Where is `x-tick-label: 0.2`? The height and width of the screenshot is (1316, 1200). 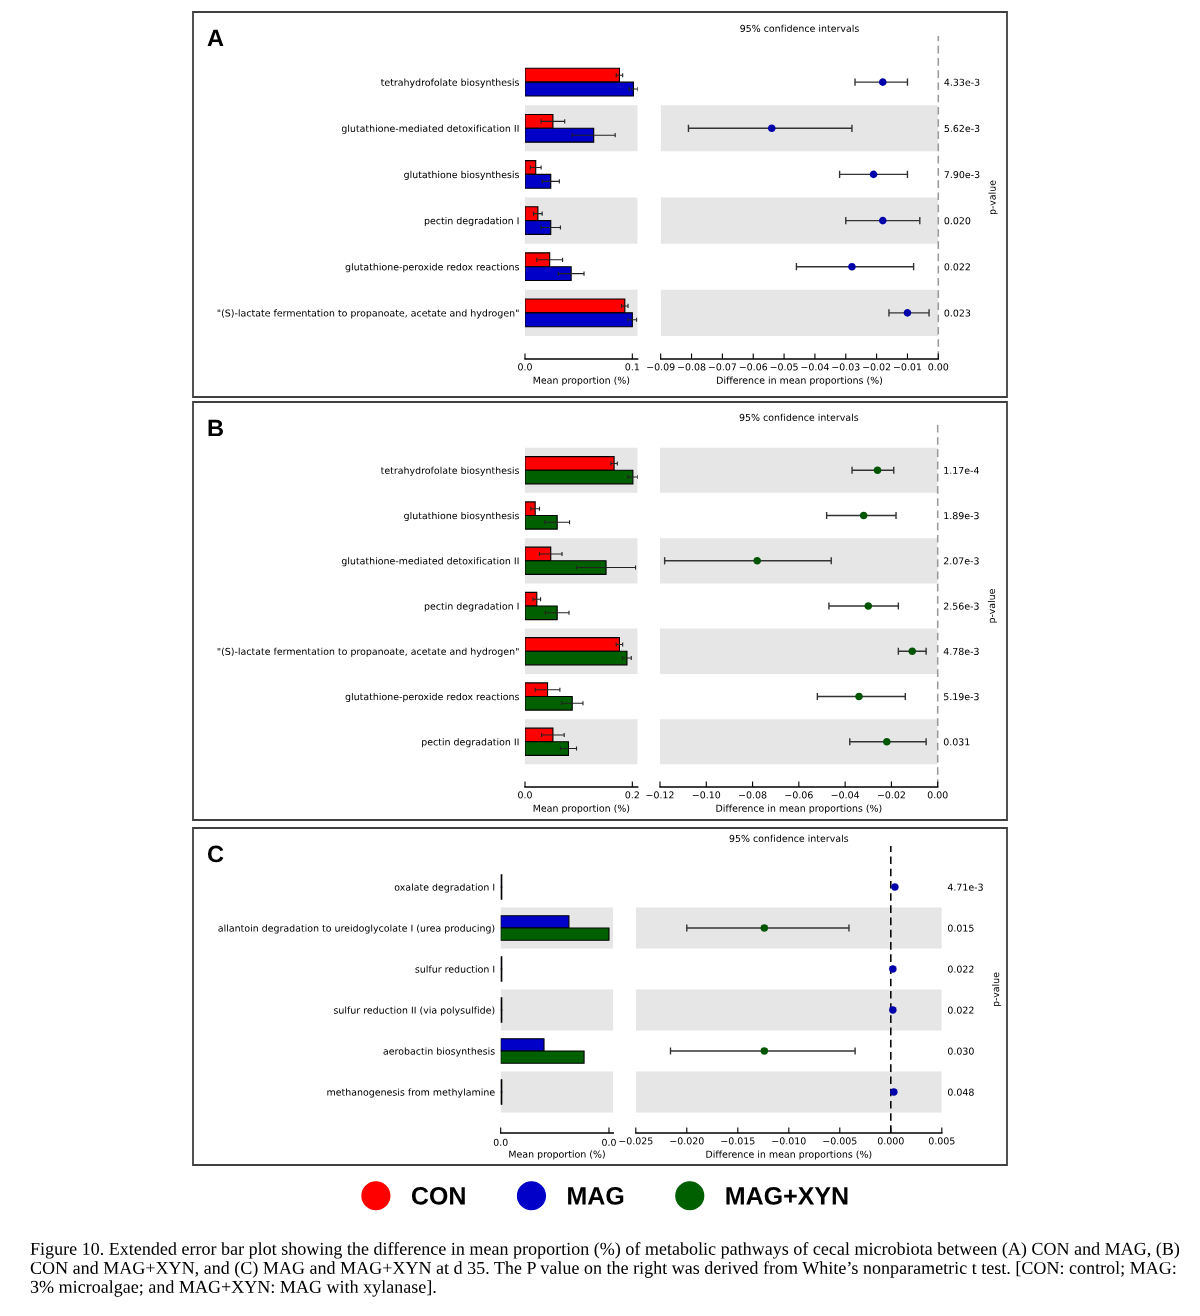
x-tick-label: 0.2 is located at coordinates (632, 795).